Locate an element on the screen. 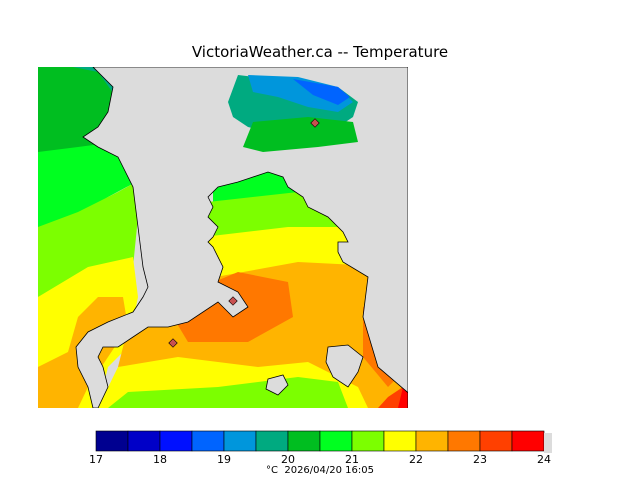 This screenshot has width=640, height=480. legend-timestamp: 2026/04/20 16:05 is located at coordinates (329, 470).